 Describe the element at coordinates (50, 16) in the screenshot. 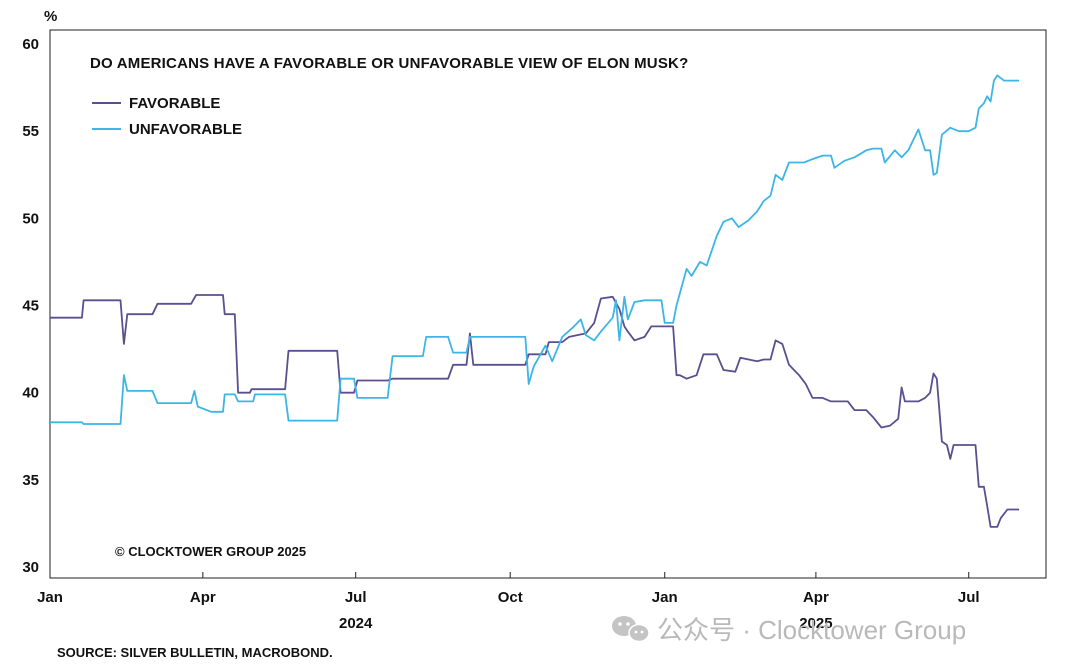

I see `y-axis-unit: %` at that location.